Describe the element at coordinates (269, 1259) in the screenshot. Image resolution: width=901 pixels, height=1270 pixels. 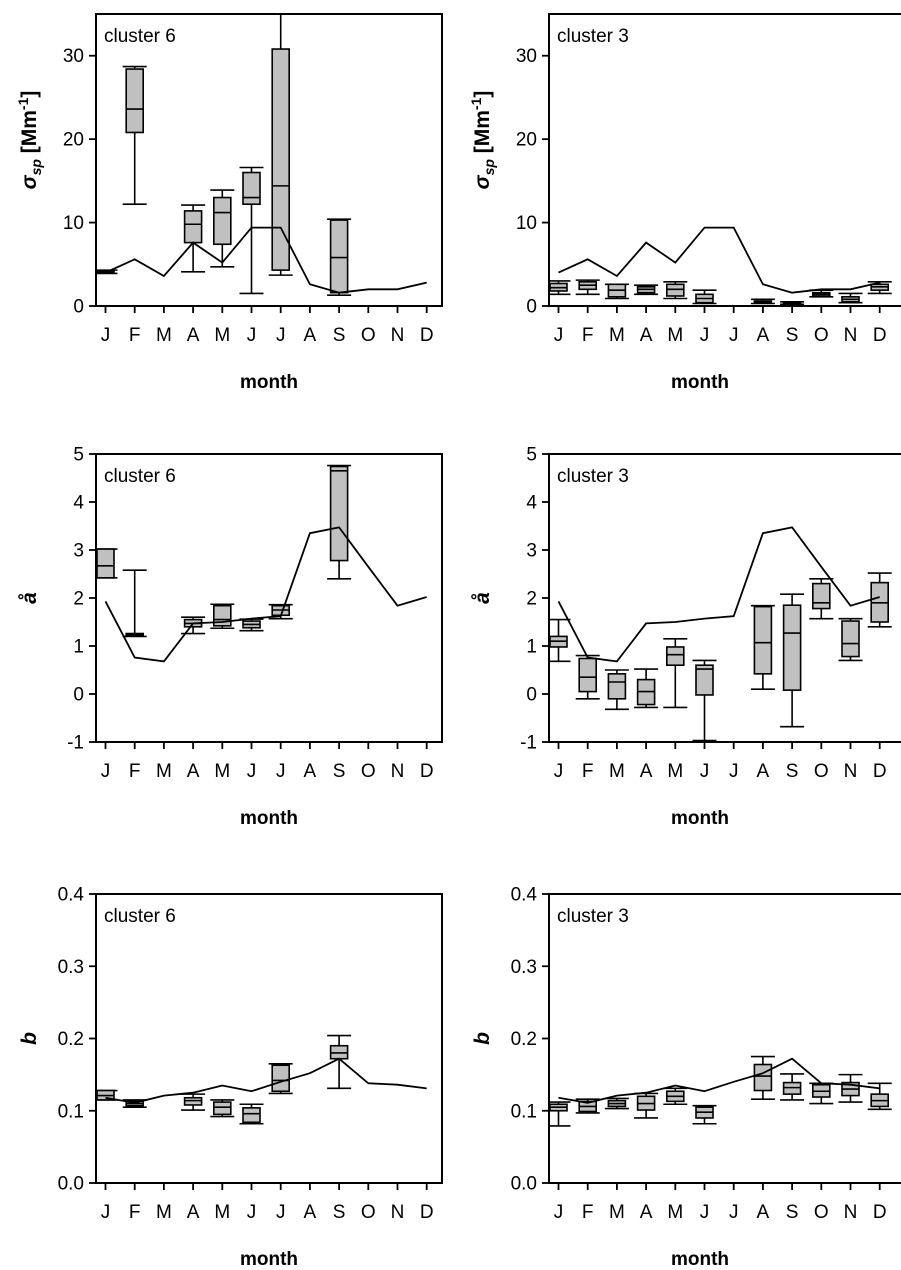
I see `x-axis-title: month` at that location.